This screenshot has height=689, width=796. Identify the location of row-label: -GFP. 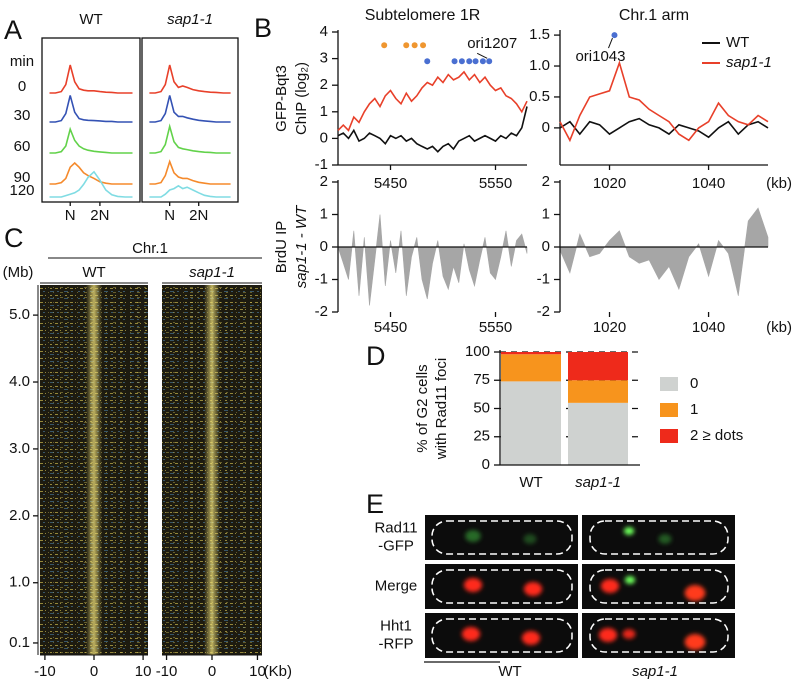
(396, 545).